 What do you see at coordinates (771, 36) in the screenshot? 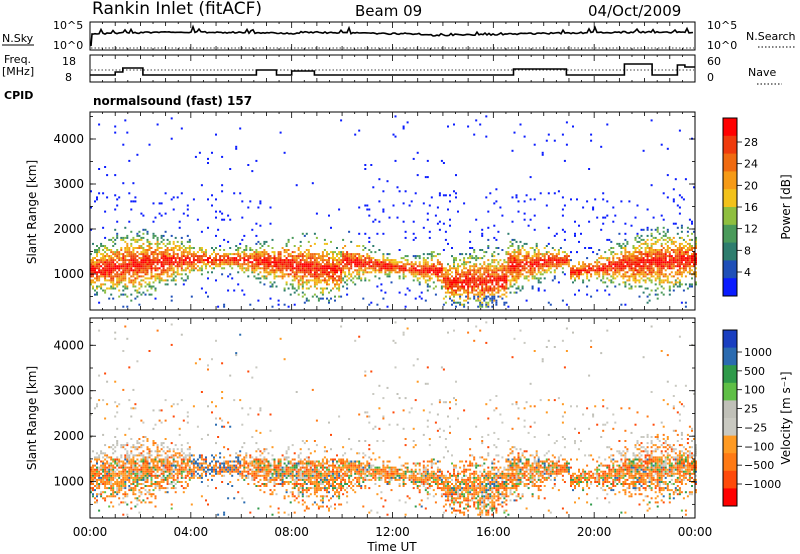
I see `search-label: N.Search` at bounding box center [771, 36].